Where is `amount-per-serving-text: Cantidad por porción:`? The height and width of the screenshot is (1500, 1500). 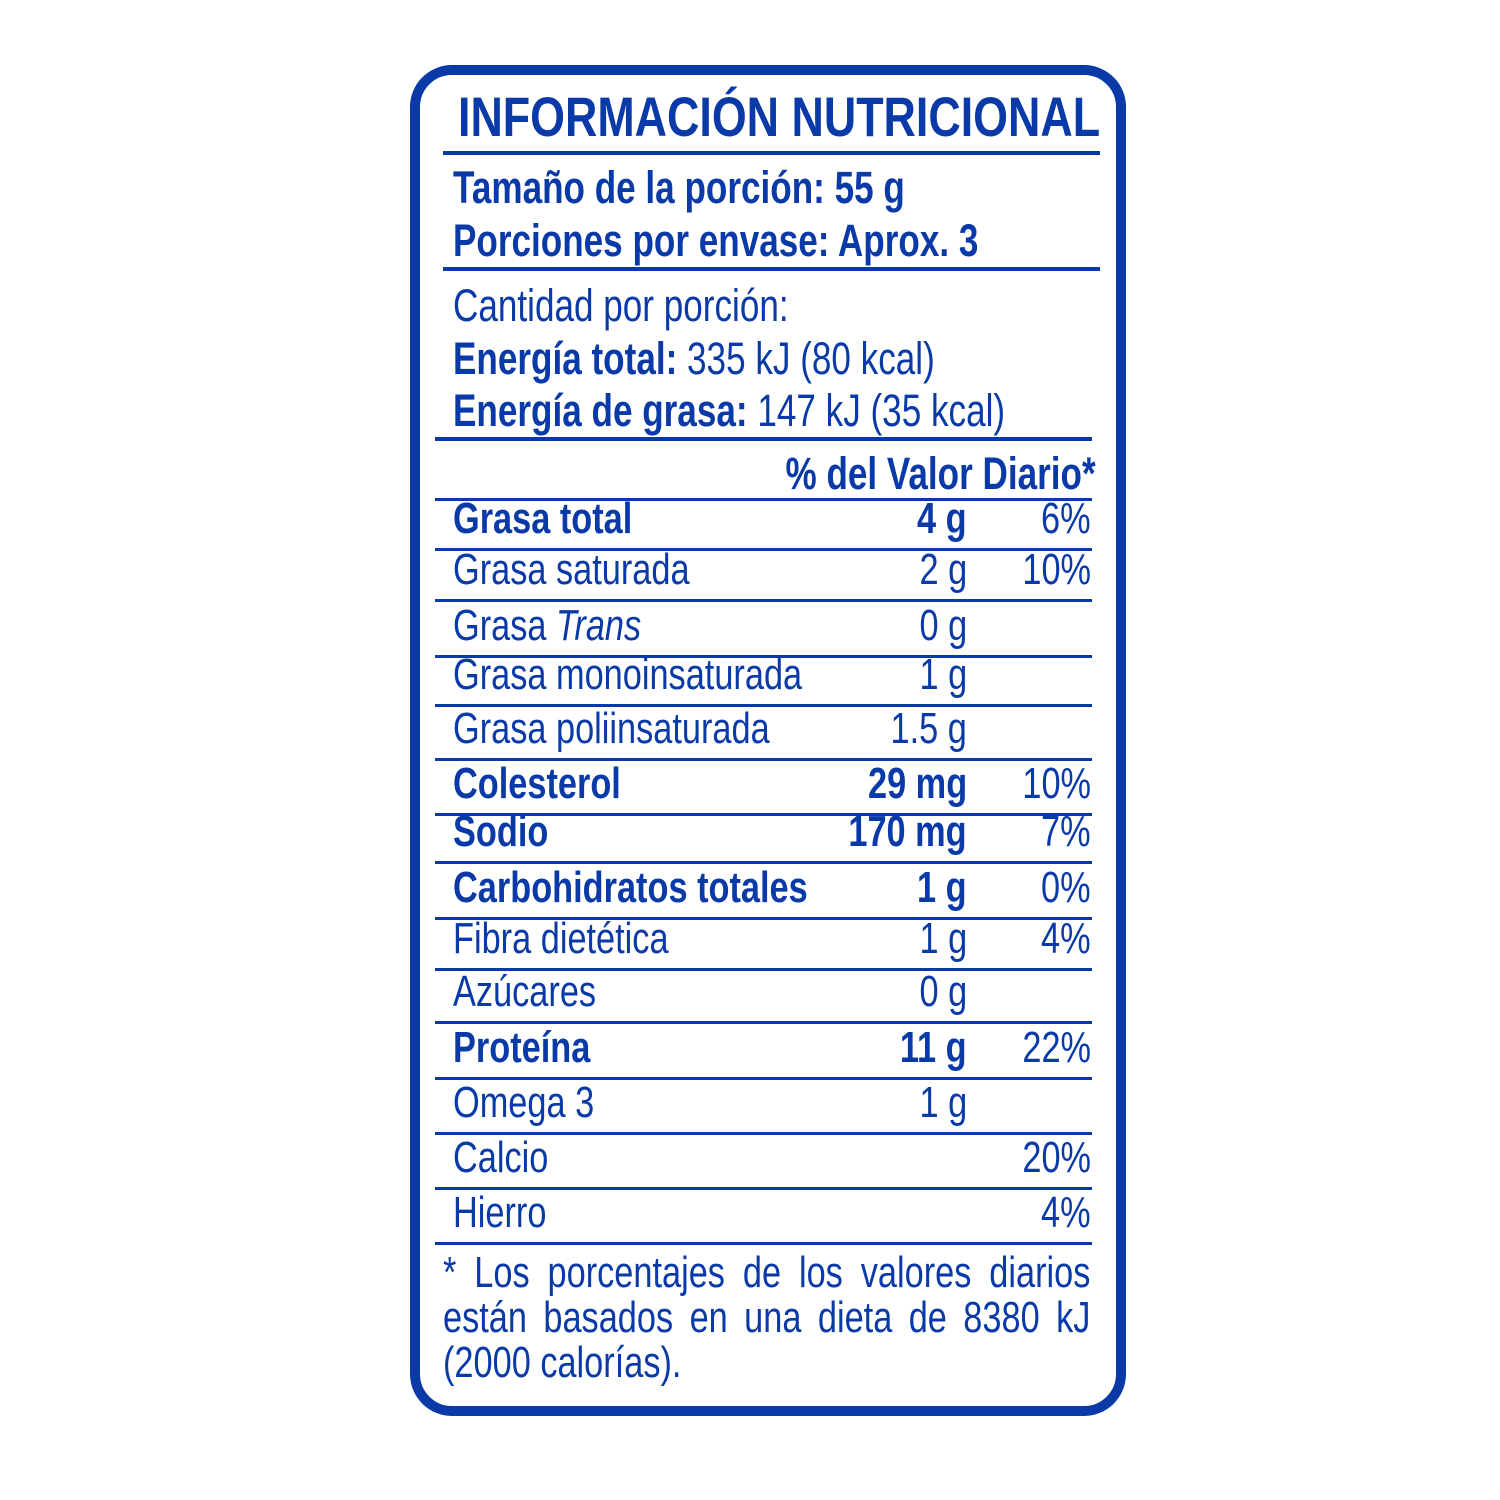
amount-per-serving-text: Cantidad por porción: is located at coordinates (621, 305).